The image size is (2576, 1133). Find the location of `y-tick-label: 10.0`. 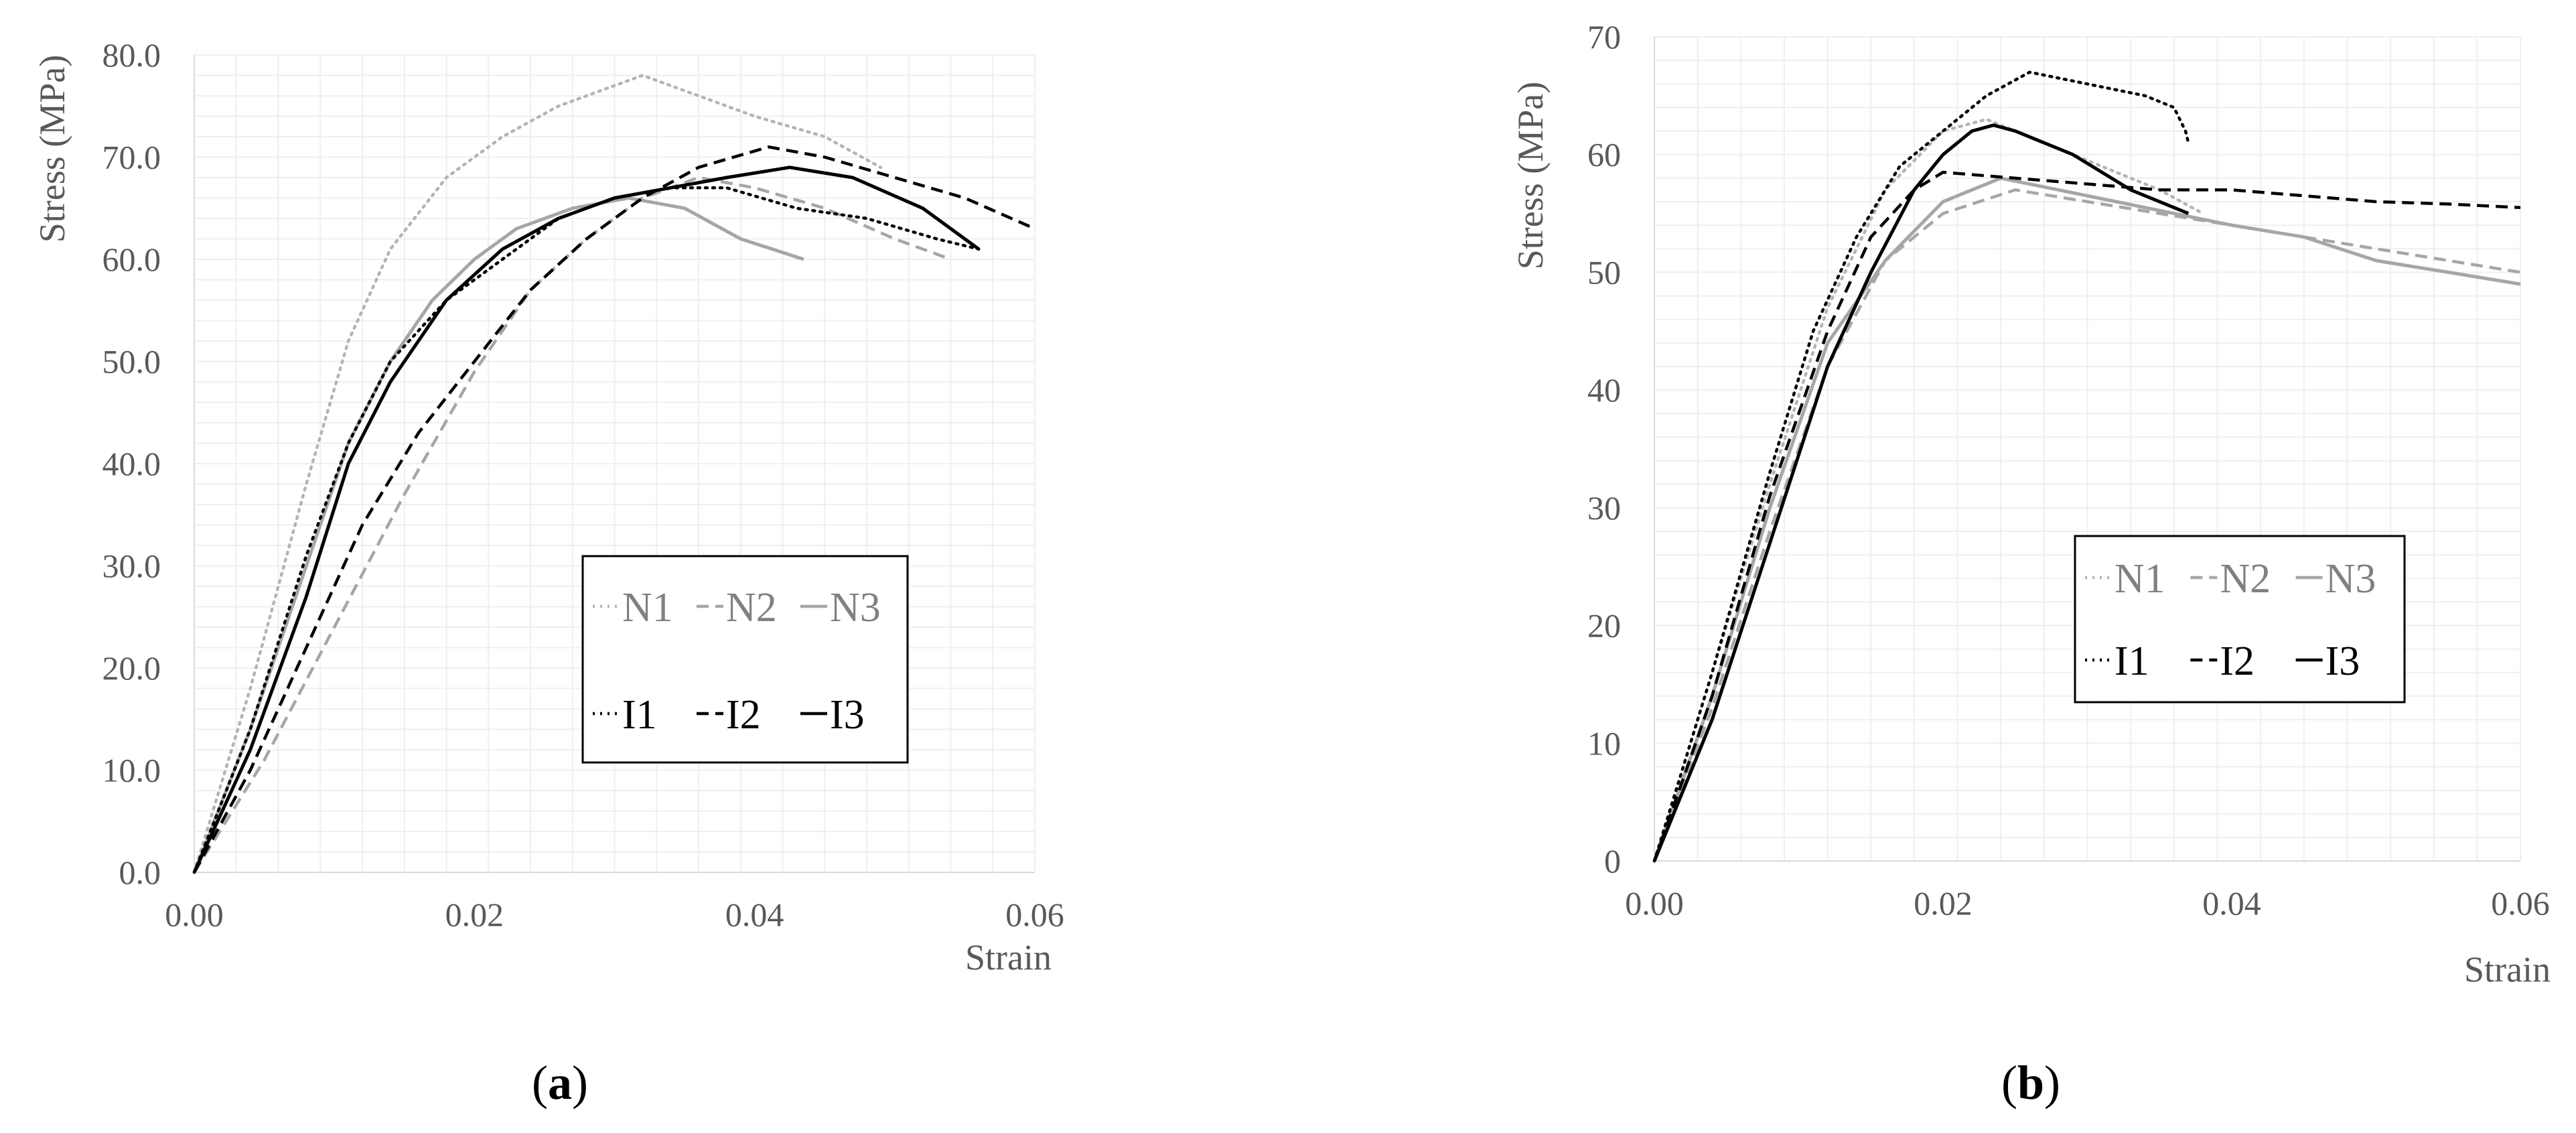

y-tick-label: 10.0 is located at coordinates (131, 770).